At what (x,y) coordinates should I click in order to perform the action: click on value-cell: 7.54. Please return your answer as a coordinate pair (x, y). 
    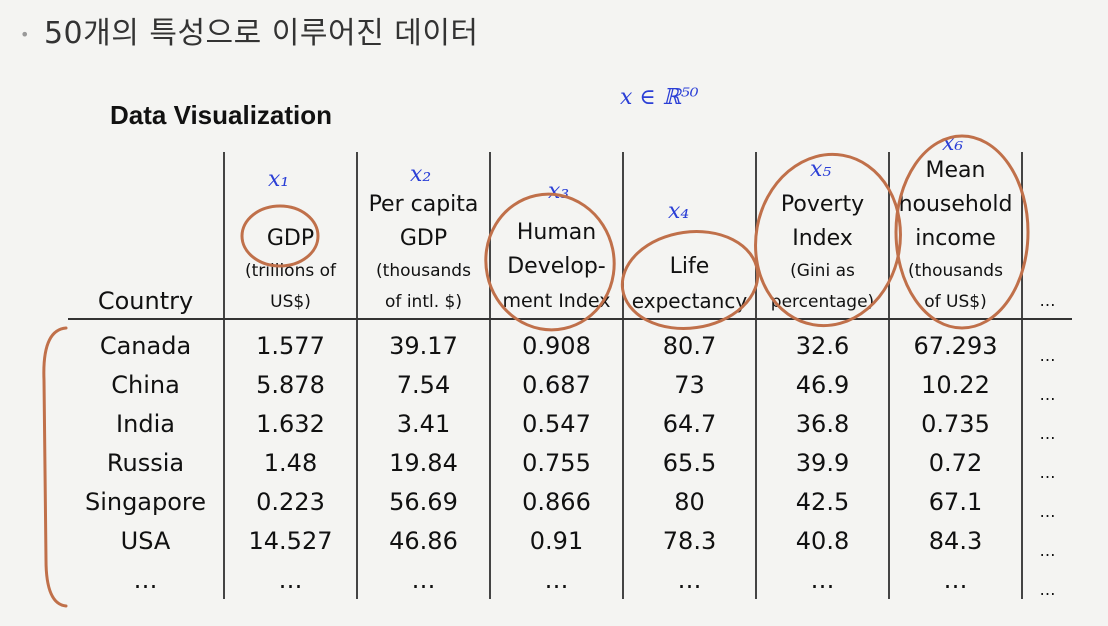
    Looking at the image, I should click on (423, 384).